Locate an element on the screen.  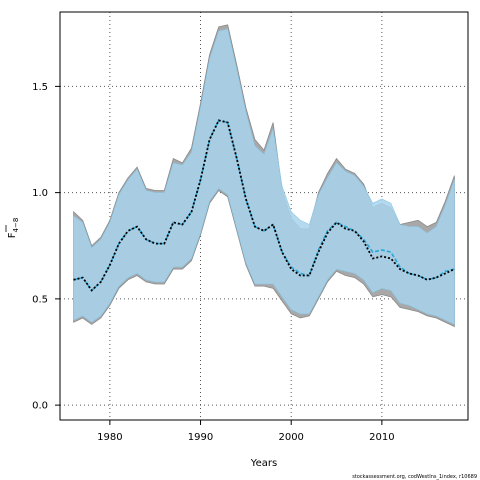
x-tick-label-1980: 1980 is located at coordinates (109, 437).